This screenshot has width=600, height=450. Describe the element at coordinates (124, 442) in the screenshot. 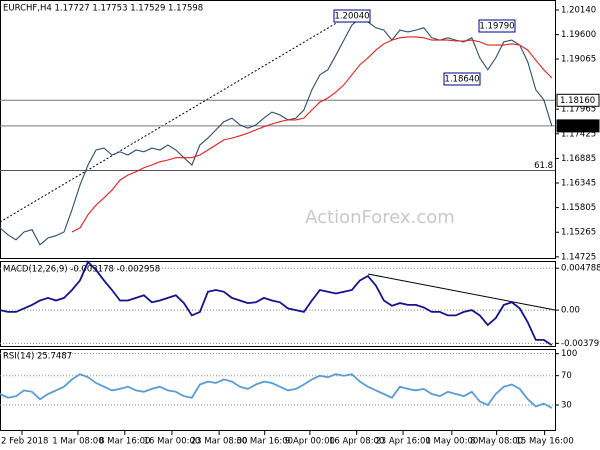

I see `x-tick-label: 8 Mar 16:00` at that location.